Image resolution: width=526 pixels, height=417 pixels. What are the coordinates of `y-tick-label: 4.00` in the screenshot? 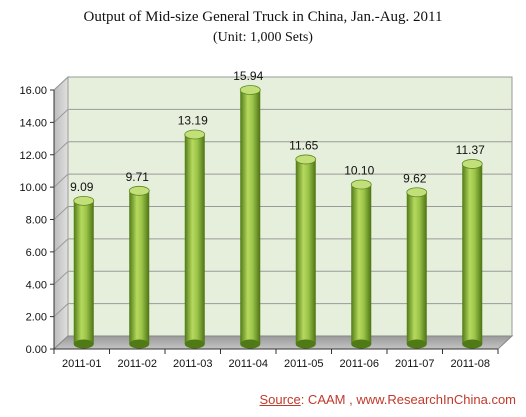 It's located at (36, 285).